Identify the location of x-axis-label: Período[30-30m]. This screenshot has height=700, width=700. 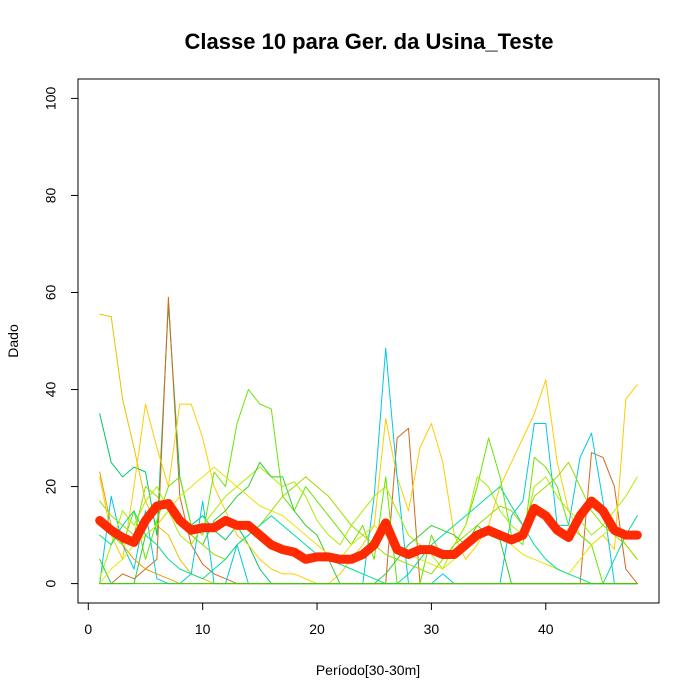
(368, 670).